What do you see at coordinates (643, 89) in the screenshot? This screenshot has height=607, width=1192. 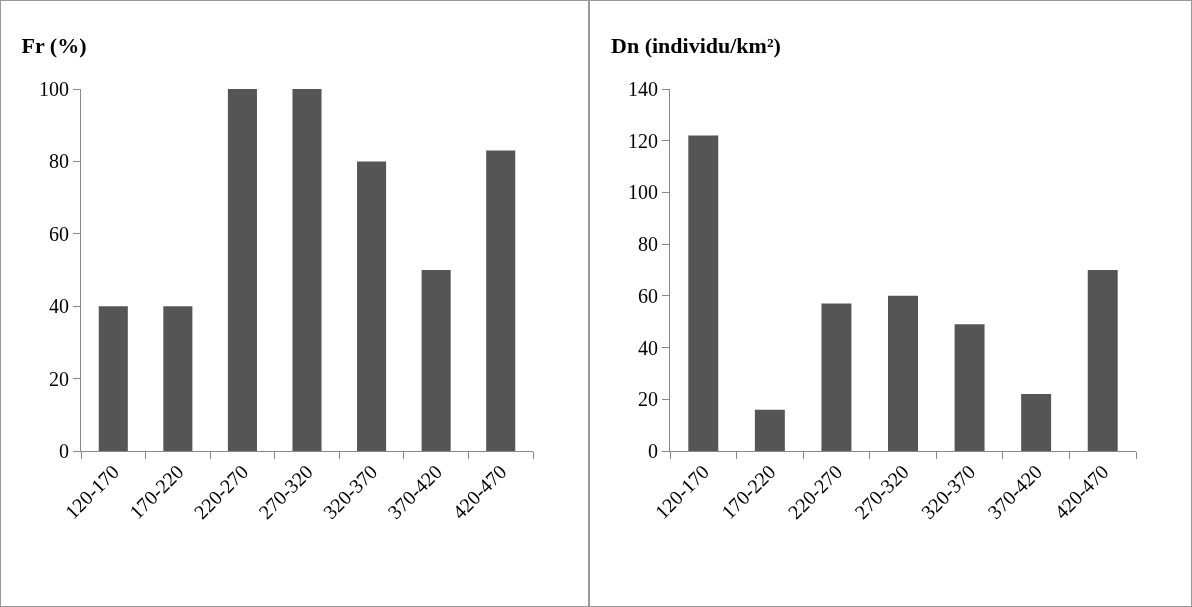 I see `y-tick-label: 140` at bounding box center [643, 89].